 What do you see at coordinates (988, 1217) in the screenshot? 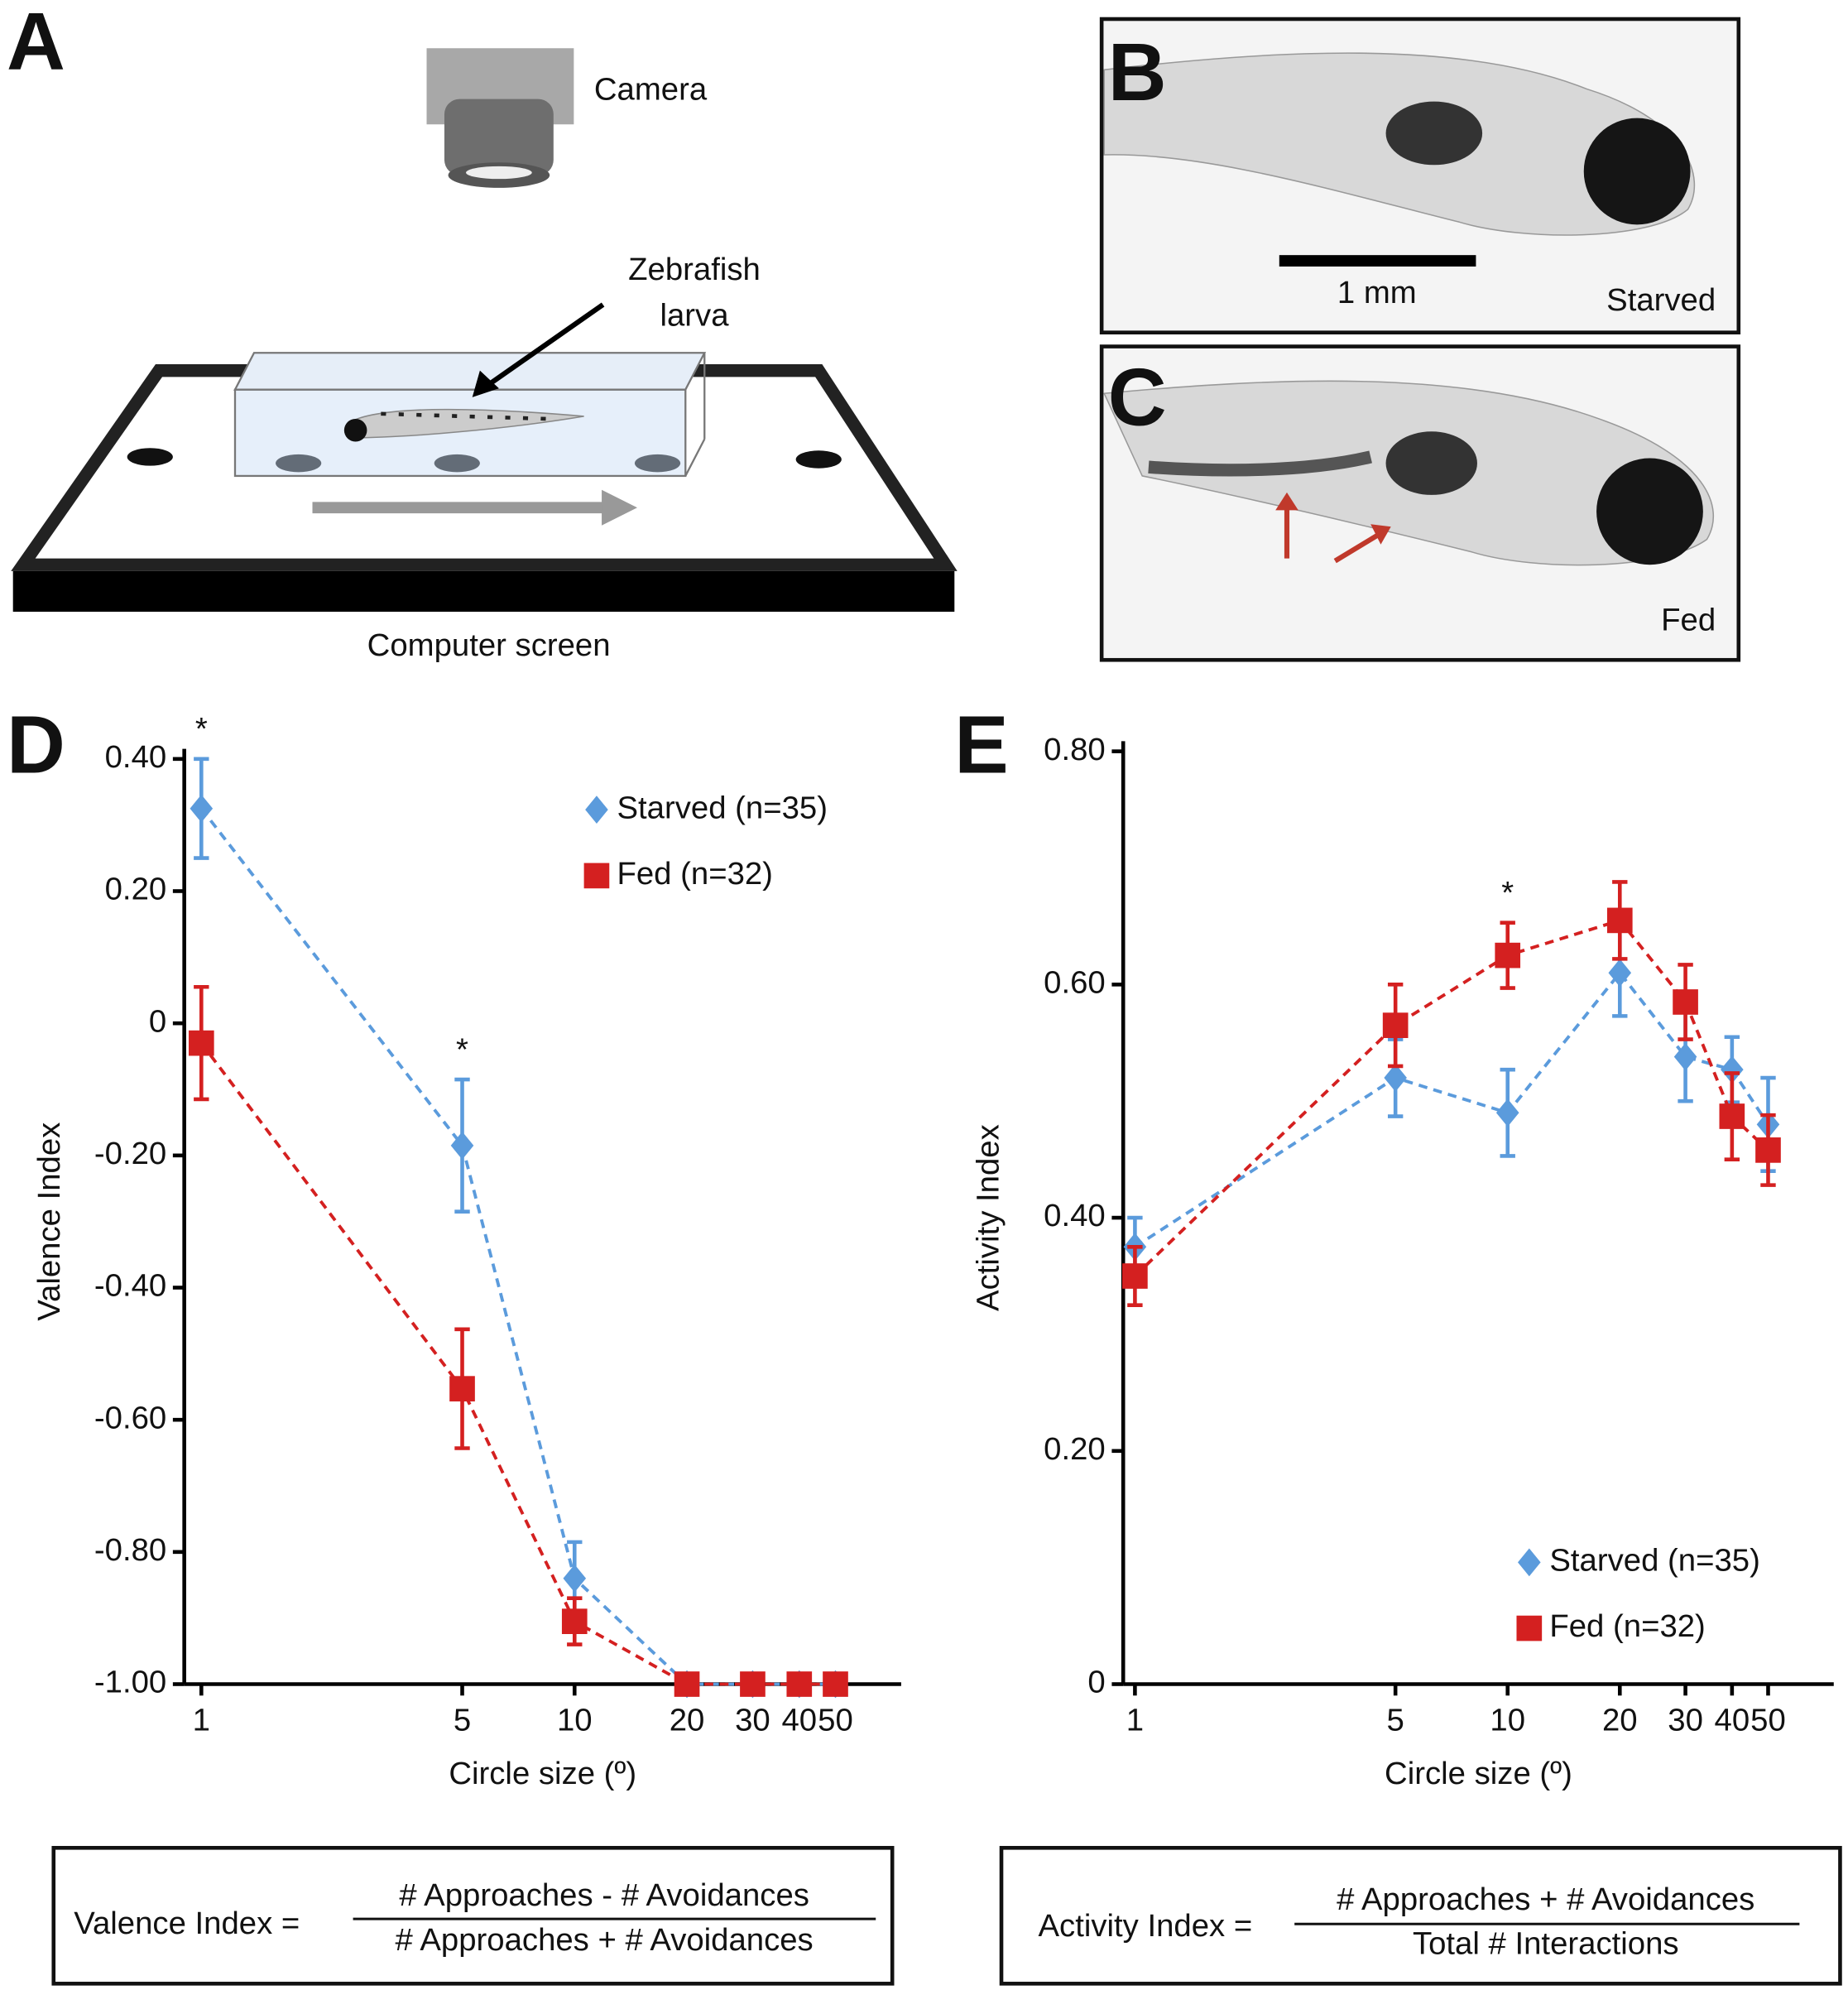
I see `y-axis-label: Activity Index` at bounding box center [988, 1217].